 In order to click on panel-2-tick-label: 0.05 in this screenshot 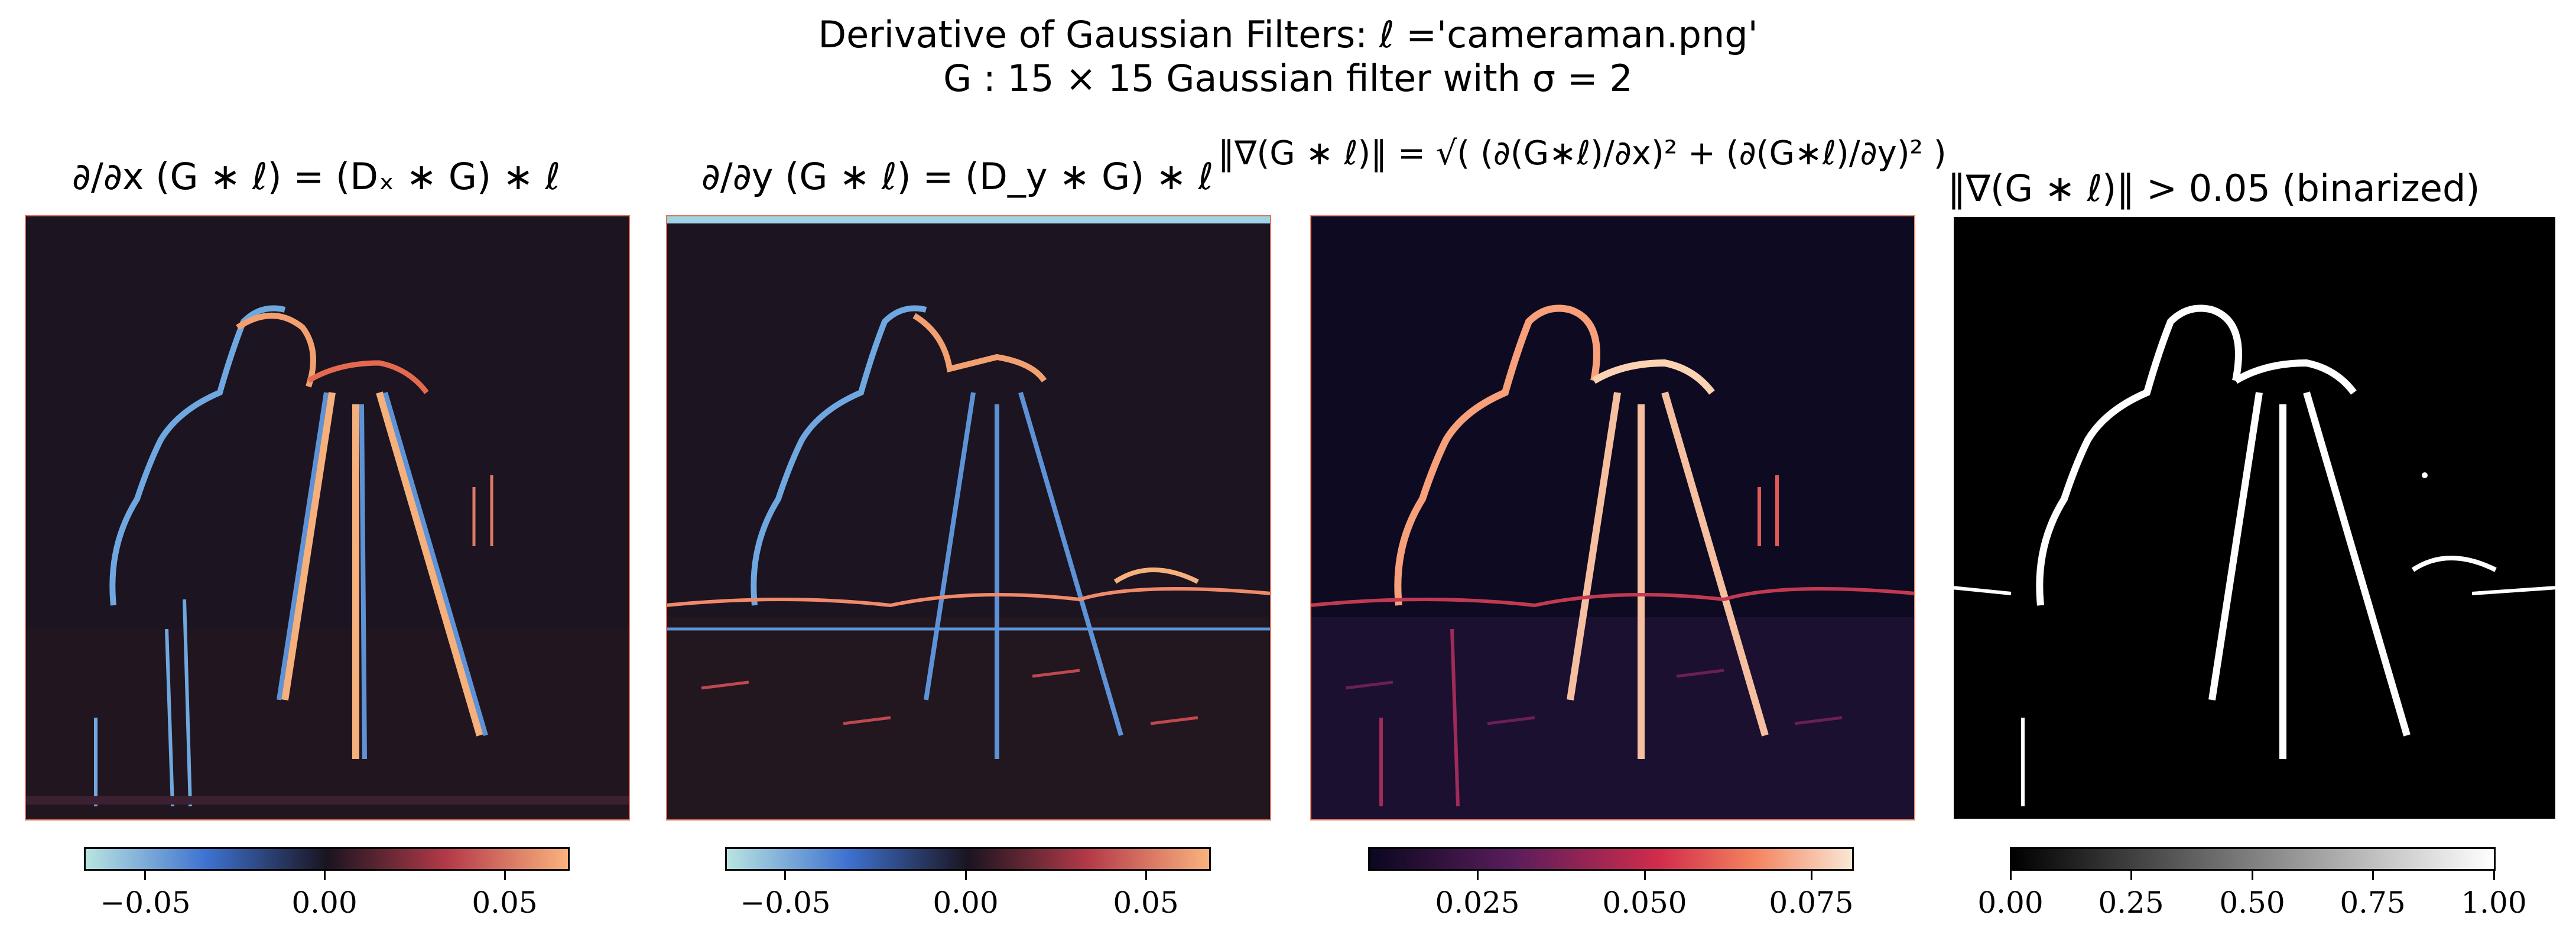, I will do `click(1146, 903)`.